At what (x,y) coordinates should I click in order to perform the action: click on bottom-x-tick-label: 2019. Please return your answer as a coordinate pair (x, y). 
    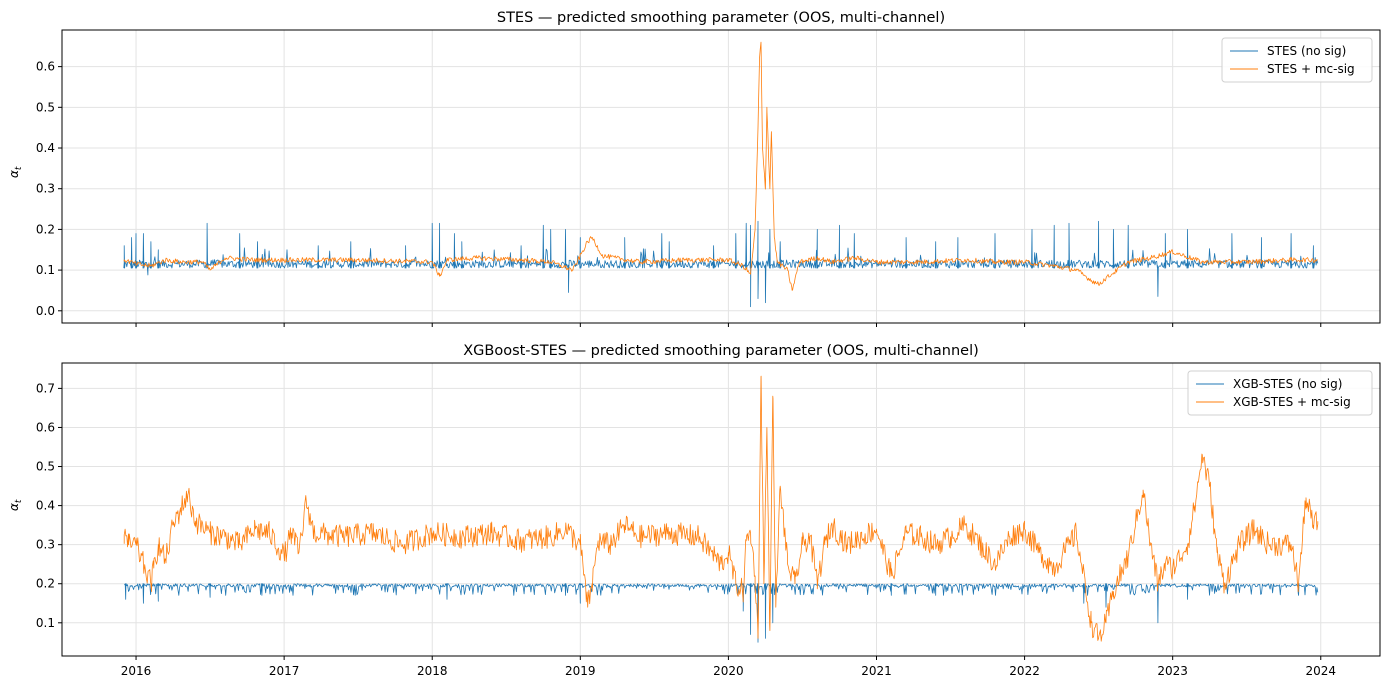
    Looking at the image, I should click on (580, 671).